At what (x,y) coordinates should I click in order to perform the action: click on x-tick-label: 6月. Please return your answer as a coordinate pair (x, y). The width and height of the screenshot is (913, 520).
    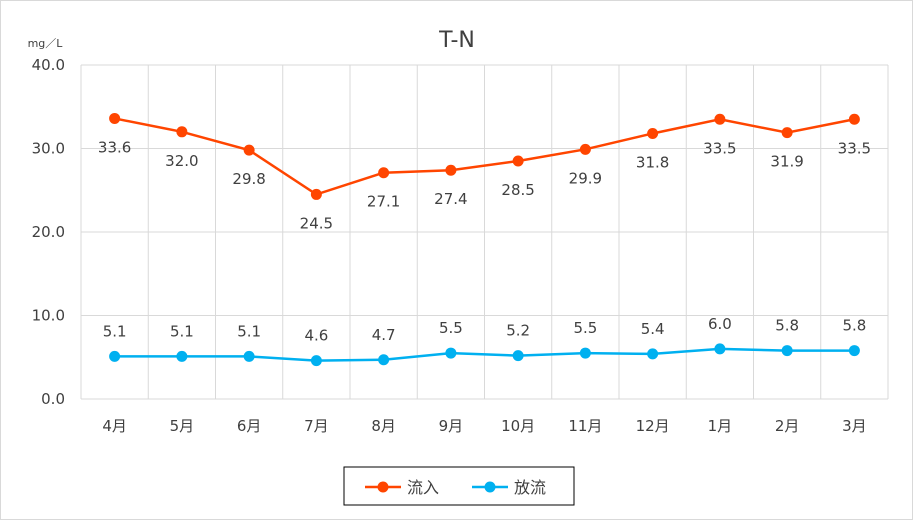
    Looking at the image, I should click on (249, 426).